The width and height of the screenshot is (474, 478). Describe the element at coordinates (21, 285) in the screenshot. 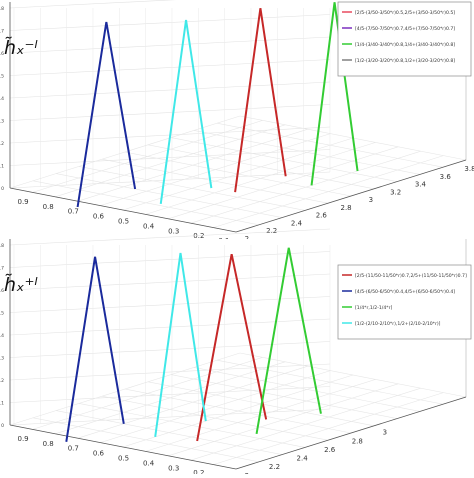

I see `panel-label: h̃ₓ⁺ˡ` at that location.